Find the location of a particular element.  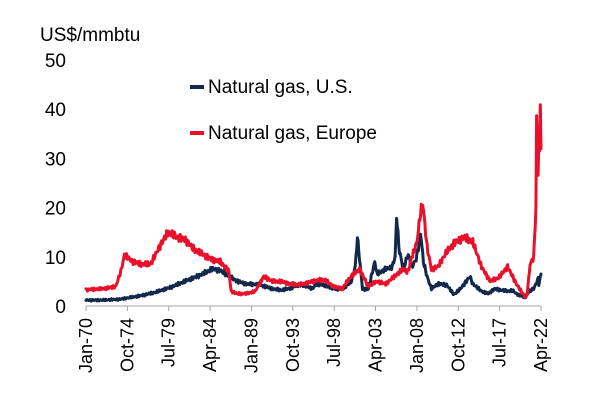

x-tick-label: Jul-98 is located at coordinates (334, 342).